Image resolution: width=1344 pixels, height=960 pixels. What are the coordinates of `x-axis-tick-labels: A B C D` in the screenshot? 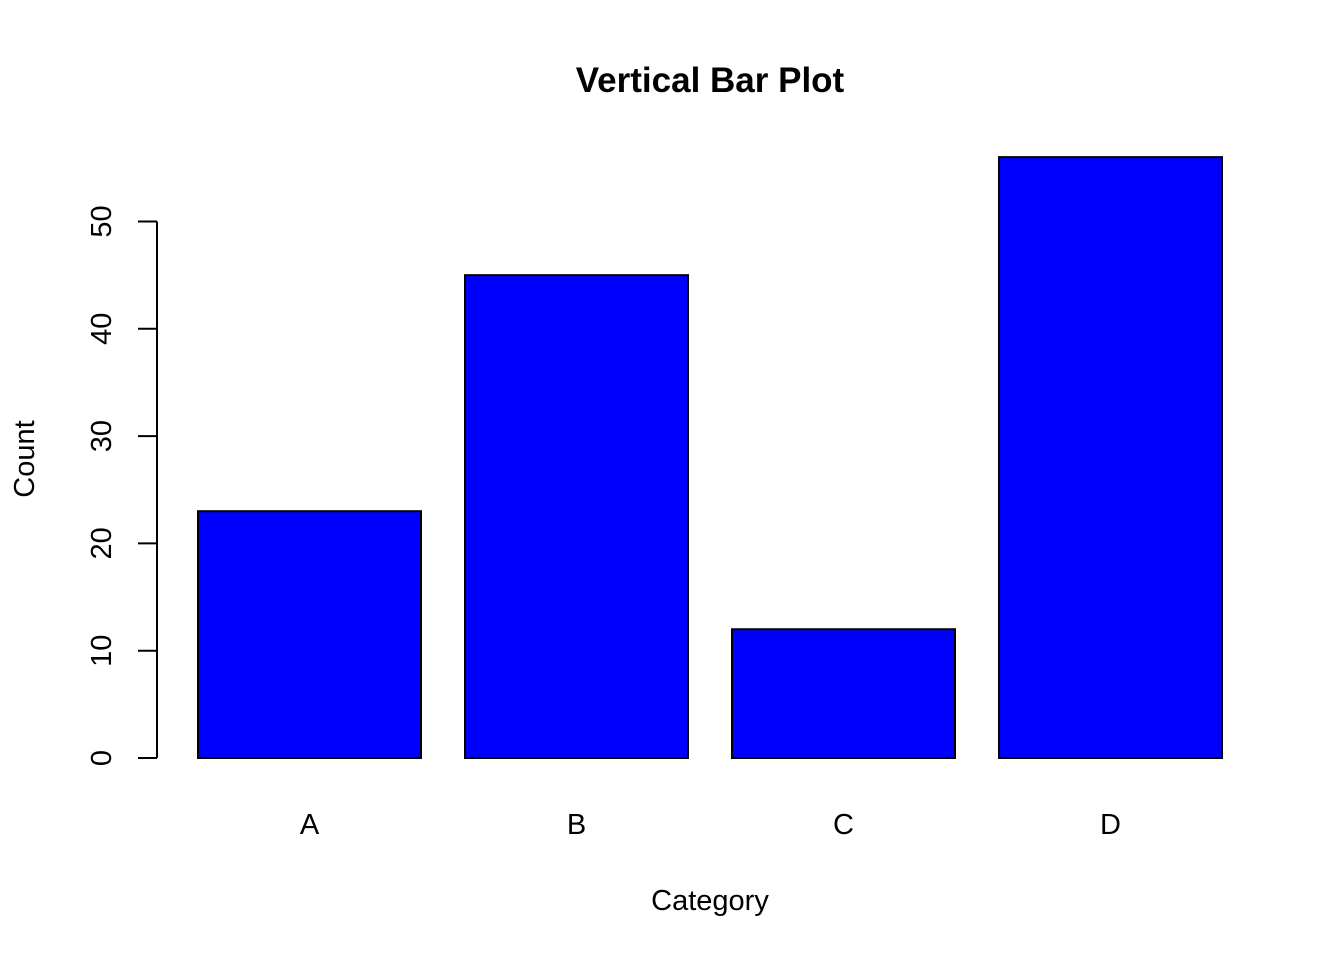 It's located at (710, 825).